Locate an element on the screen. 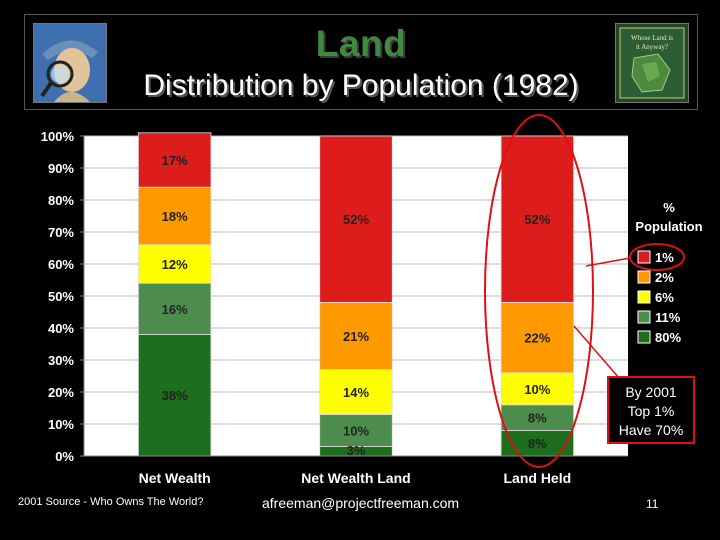  highlight-circle-legend-1pct is located at coordinates (657, 257).